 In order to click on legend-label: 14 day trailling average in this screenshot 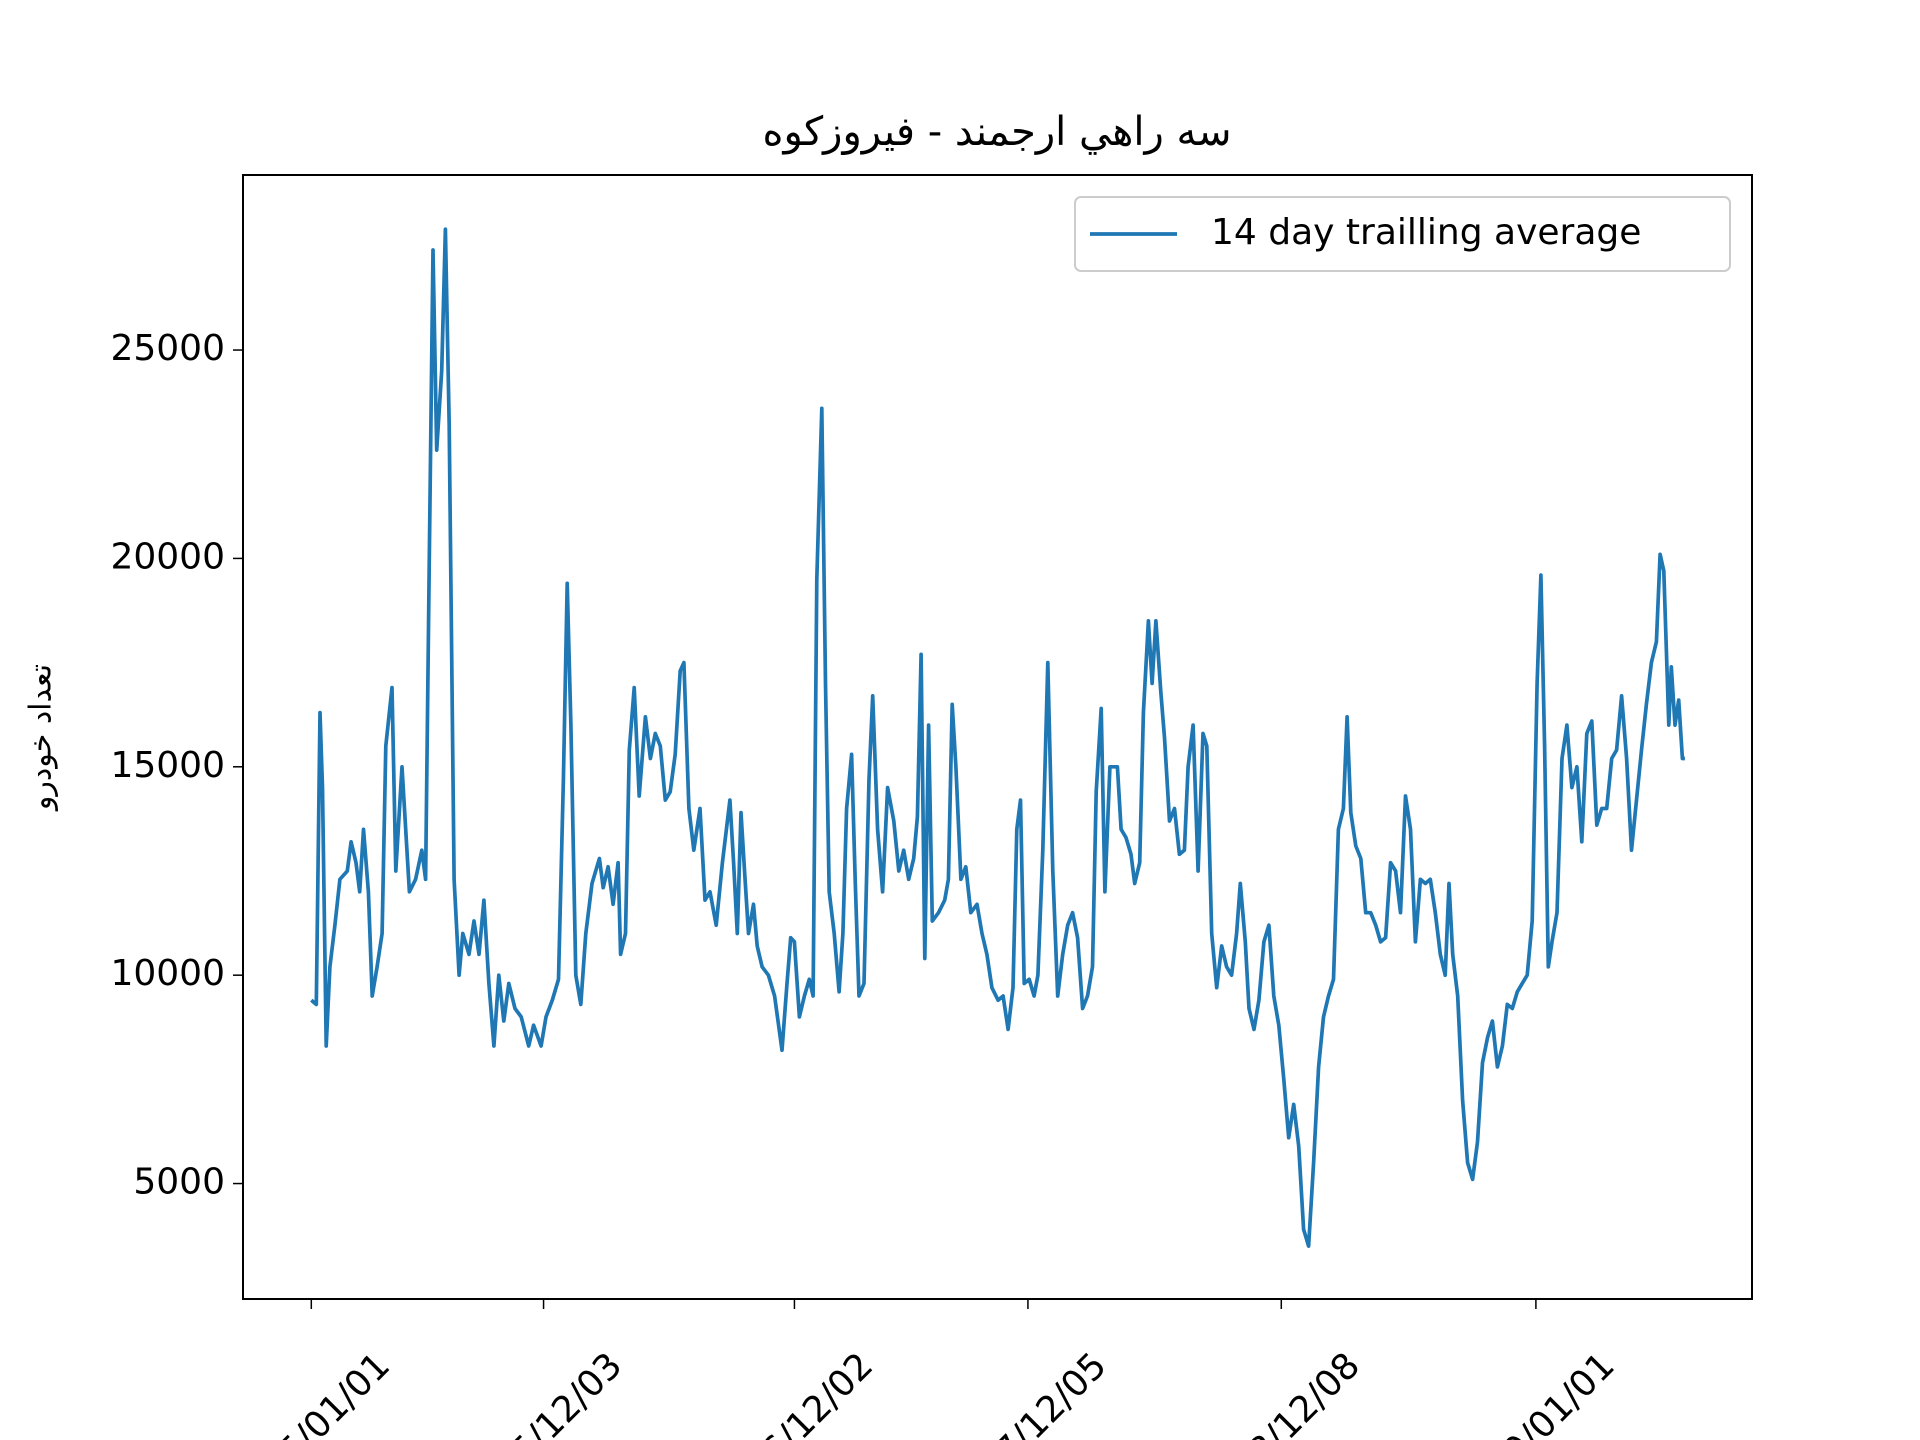, I will do `click(1426, 232)`.